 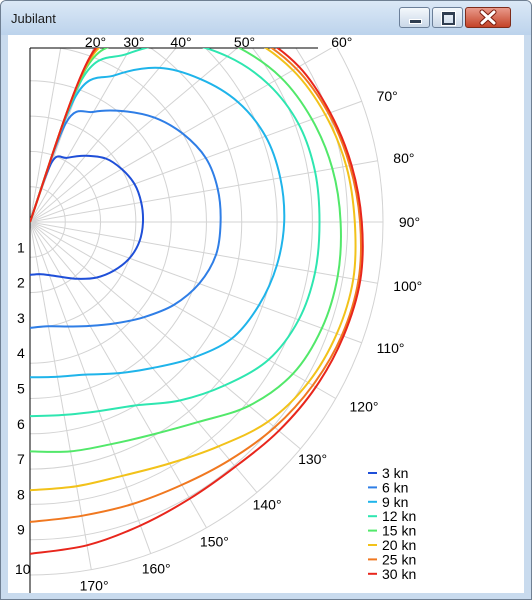 I want to click on angle-tick-label: 70°, so click(x=387, y=96).